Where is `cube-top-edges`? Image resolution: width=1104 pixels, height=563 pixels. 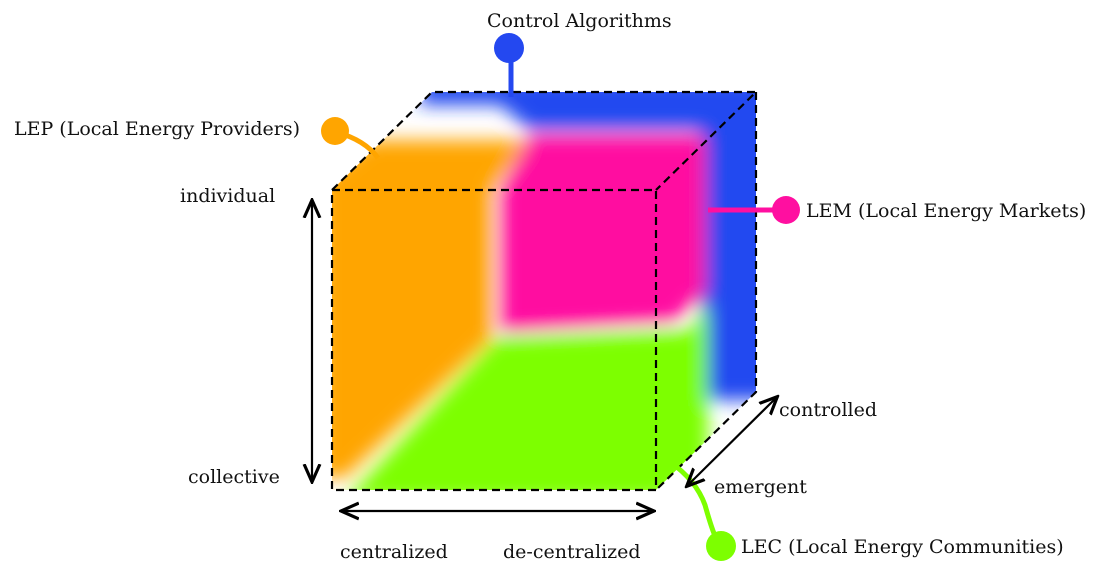 cube-top-edges is located at coordinates (545, 140).